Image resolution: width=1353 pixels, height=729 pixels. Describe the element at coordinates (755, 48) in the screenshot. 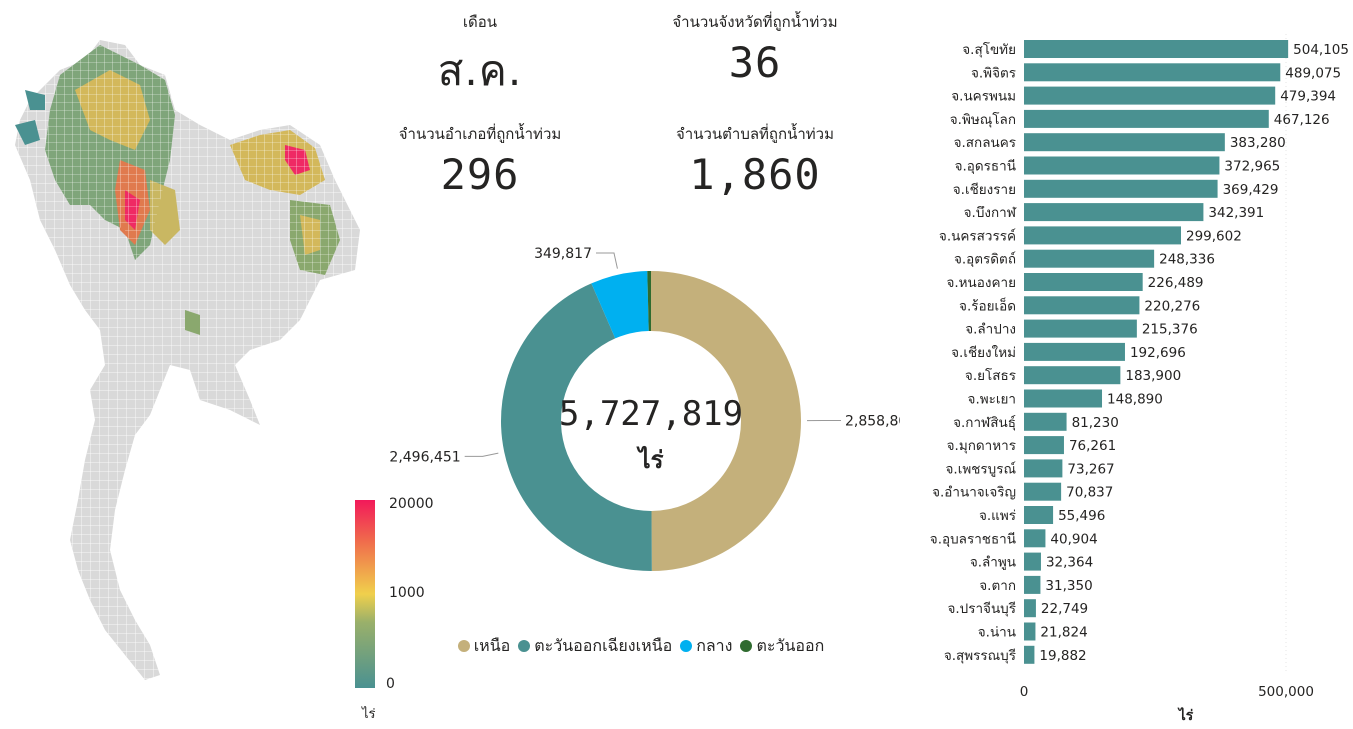

I see `kpi-provinces: จำนวนจังหวัดที่ถูกน้ำท่วม 36` at that location.